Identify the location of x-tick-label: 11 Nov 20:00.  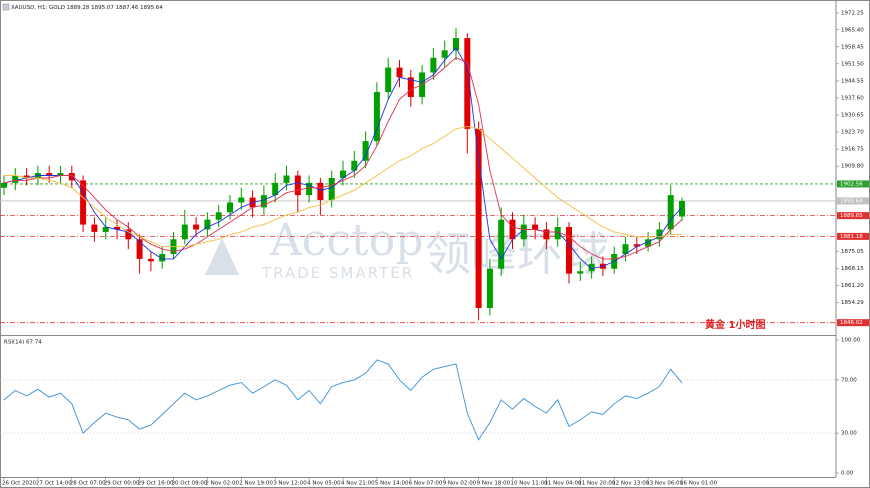
(597, 484).